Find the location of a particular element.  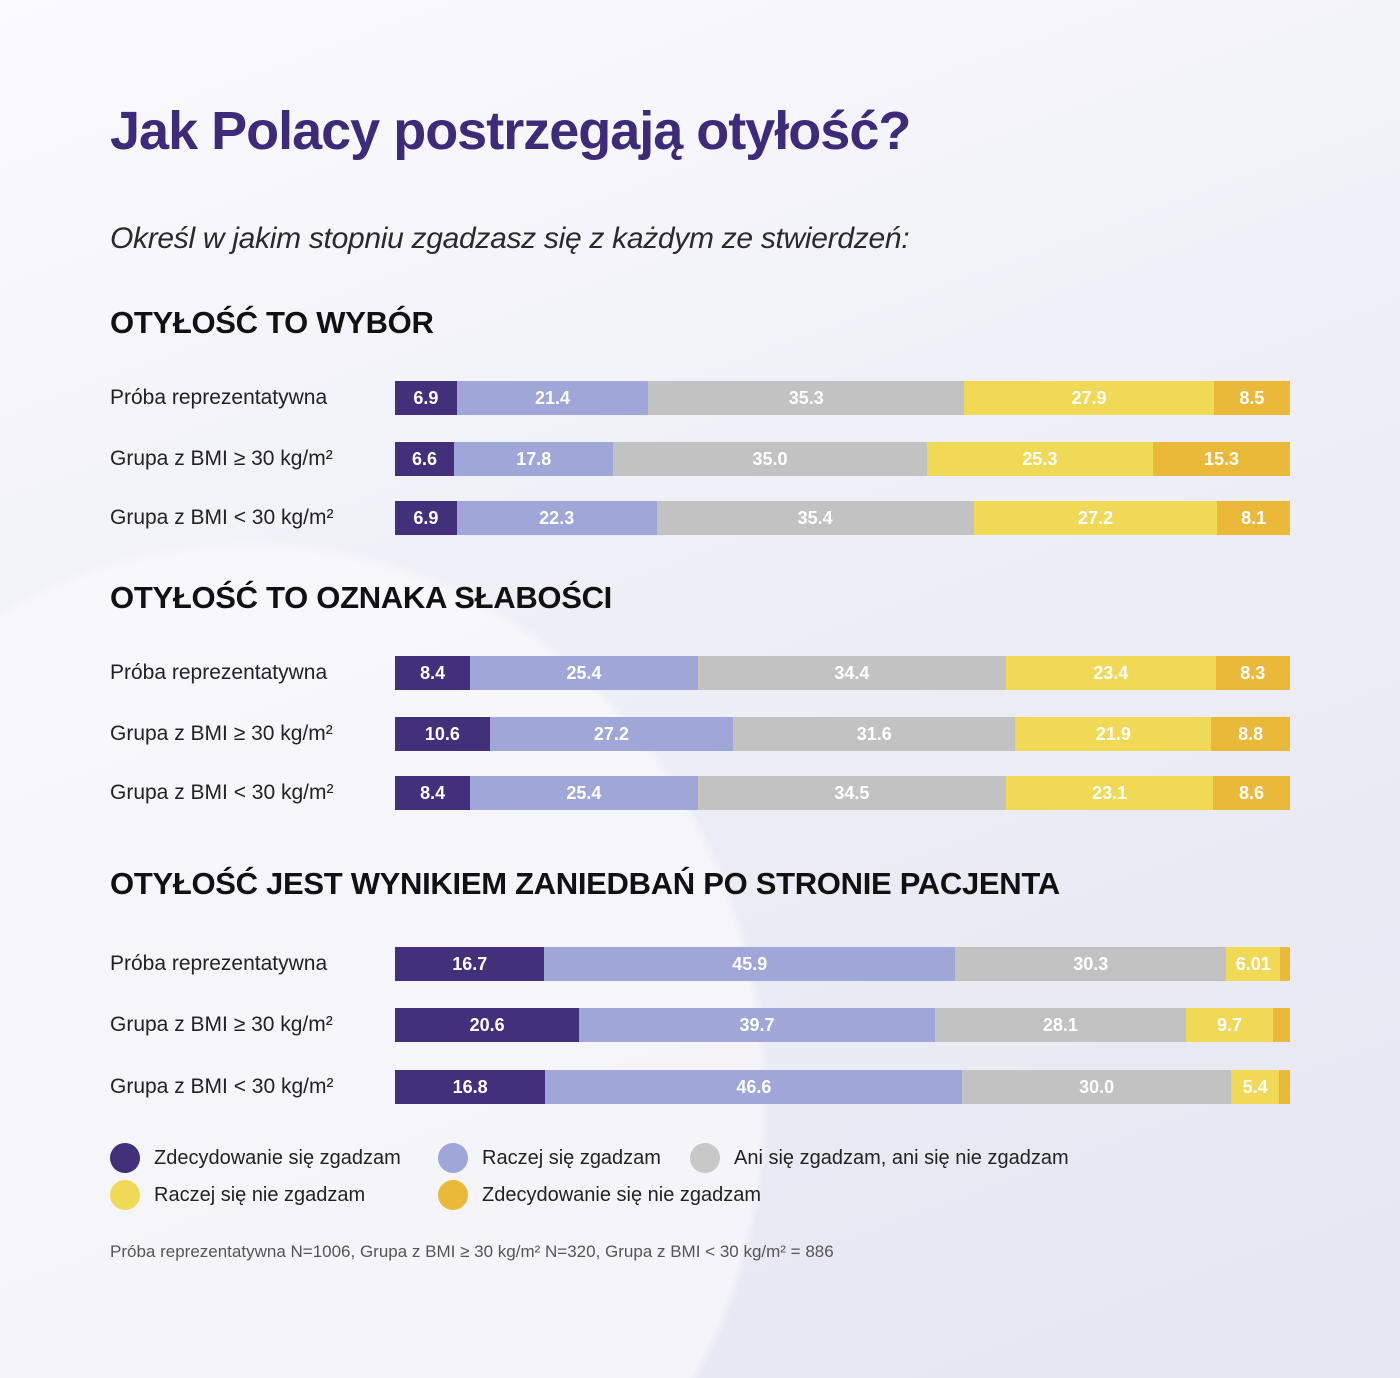

data-label: 25.3 is located at coordinates (1040, 458).